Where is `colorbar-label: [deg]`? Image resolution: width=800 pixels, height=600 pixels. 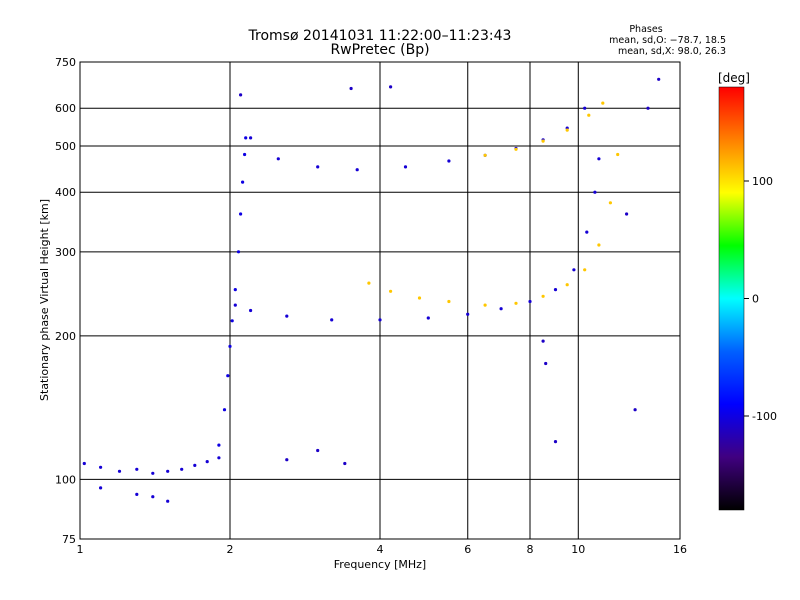 colorbar-label: [deg] is located at coordinates (734, 78).